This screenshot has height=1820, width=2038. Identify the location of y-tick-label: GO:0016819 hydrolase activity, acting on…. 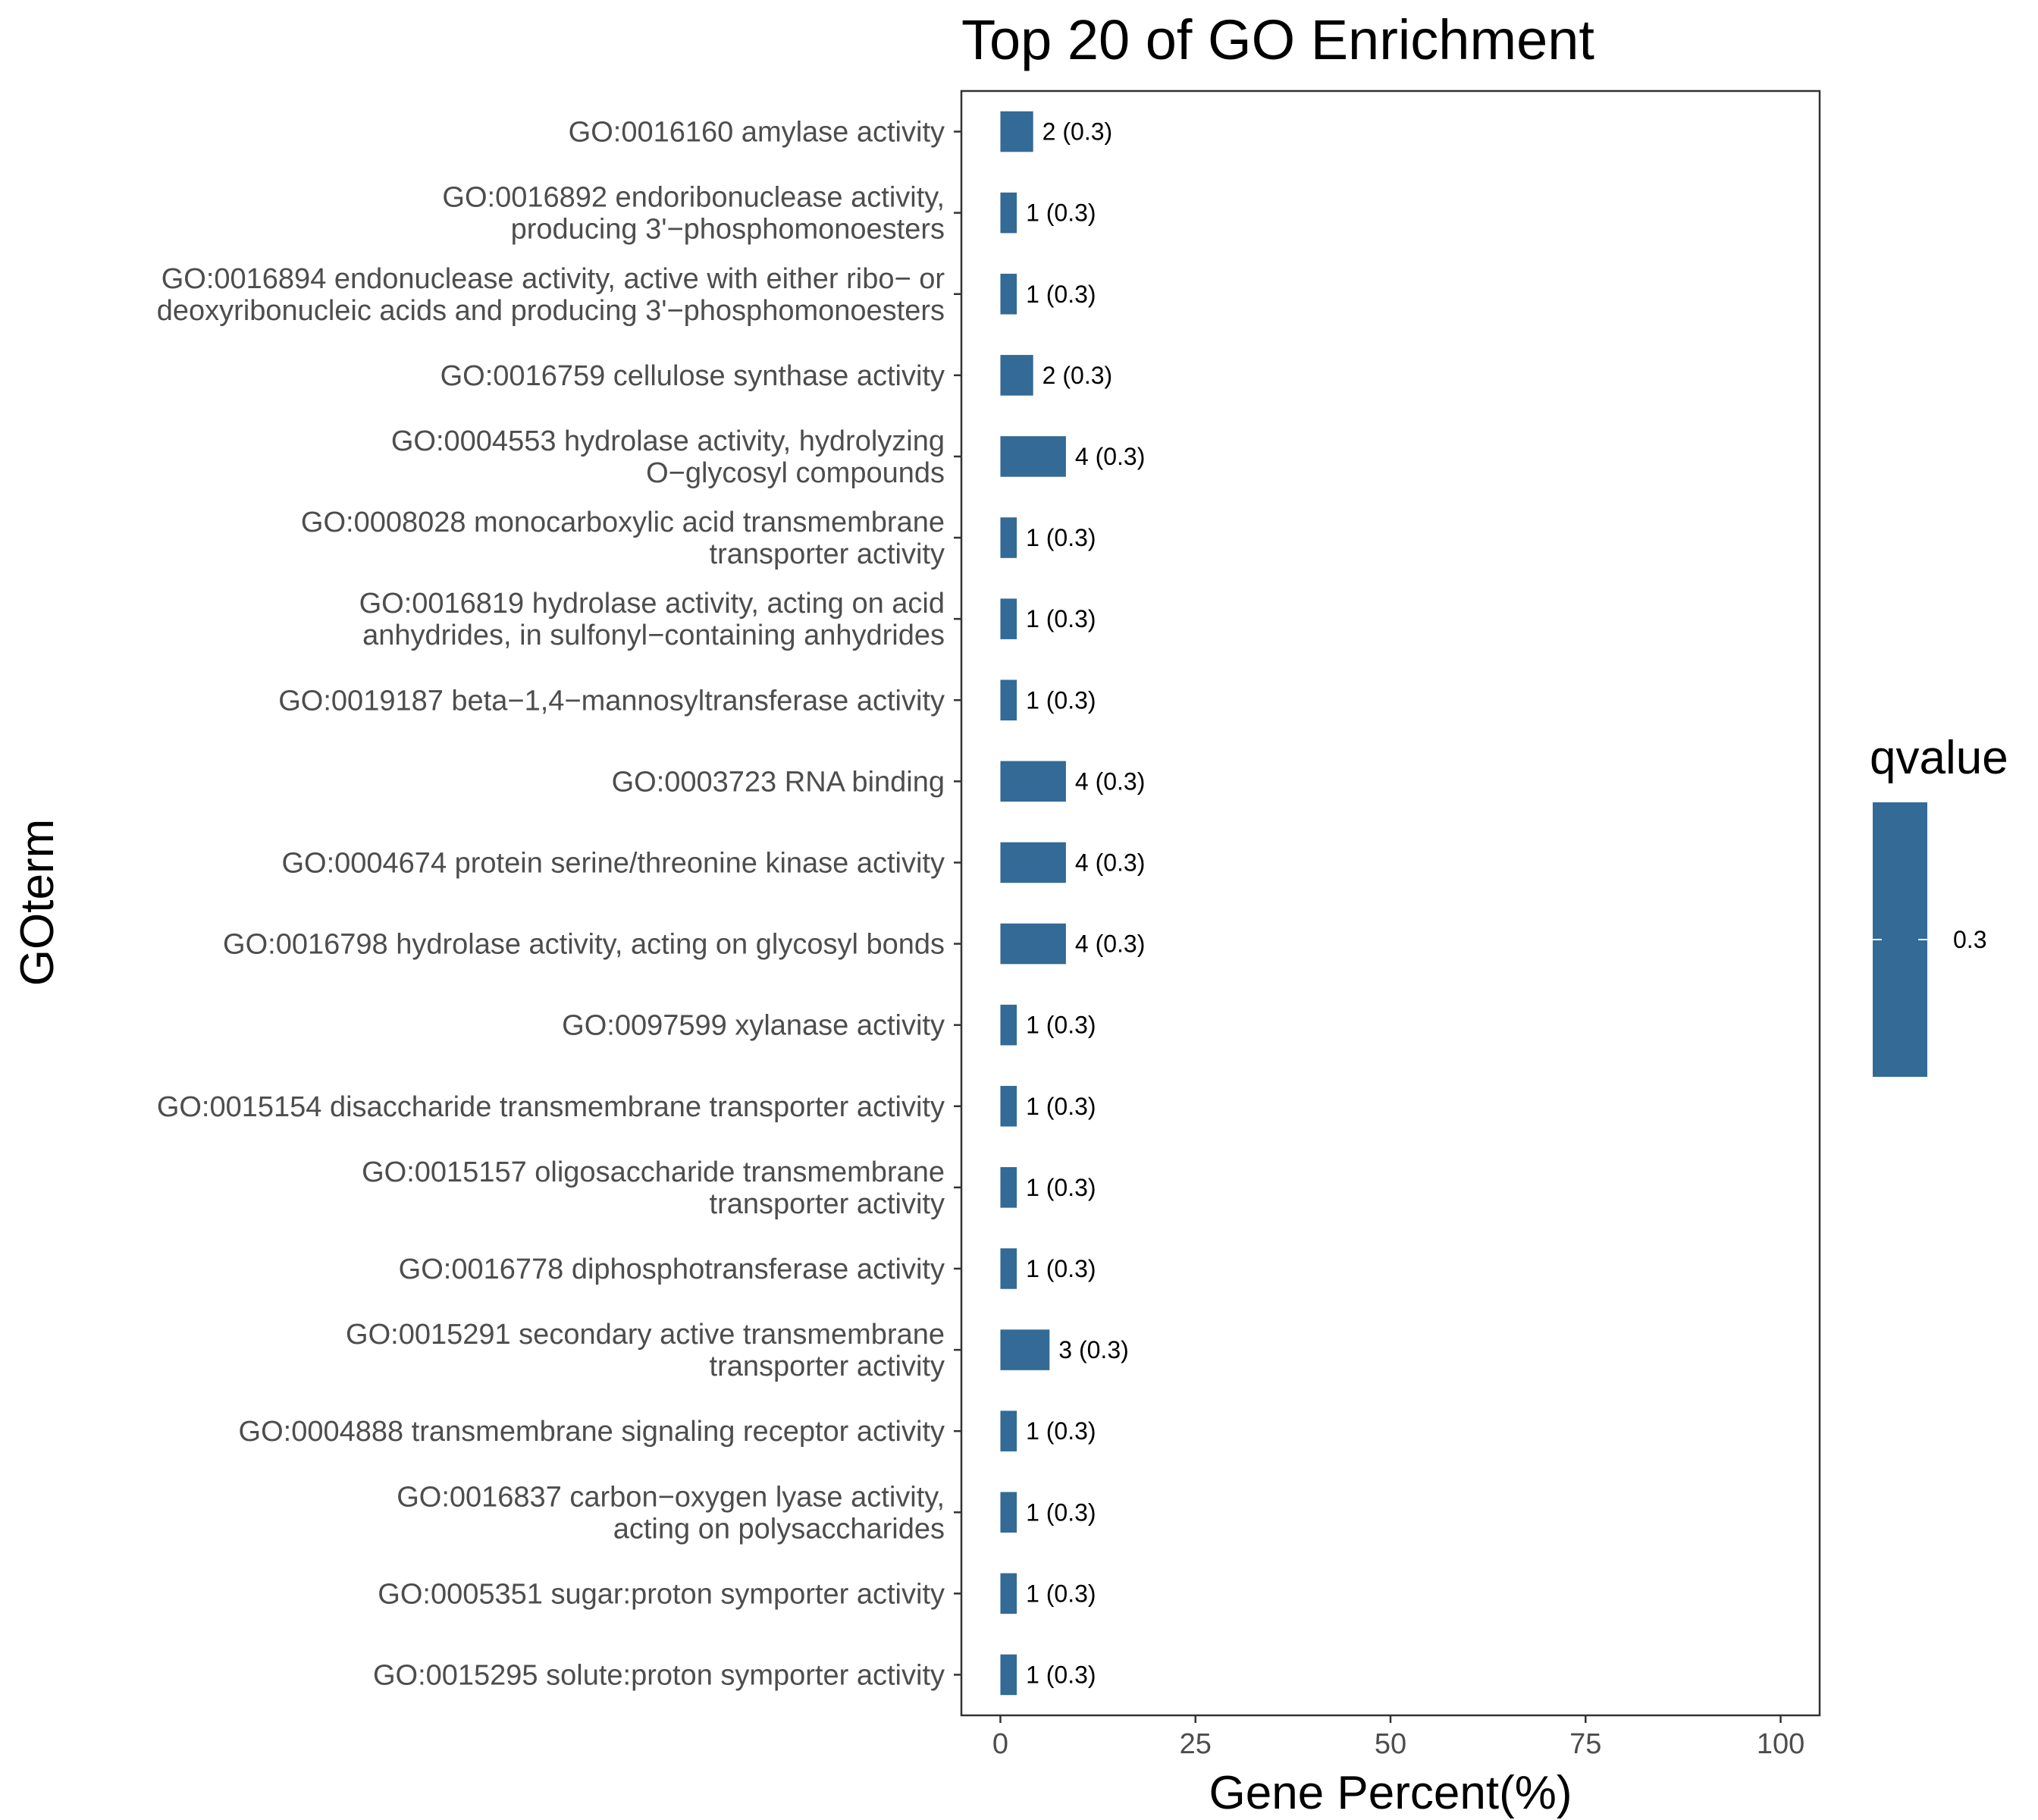
(652, 619).